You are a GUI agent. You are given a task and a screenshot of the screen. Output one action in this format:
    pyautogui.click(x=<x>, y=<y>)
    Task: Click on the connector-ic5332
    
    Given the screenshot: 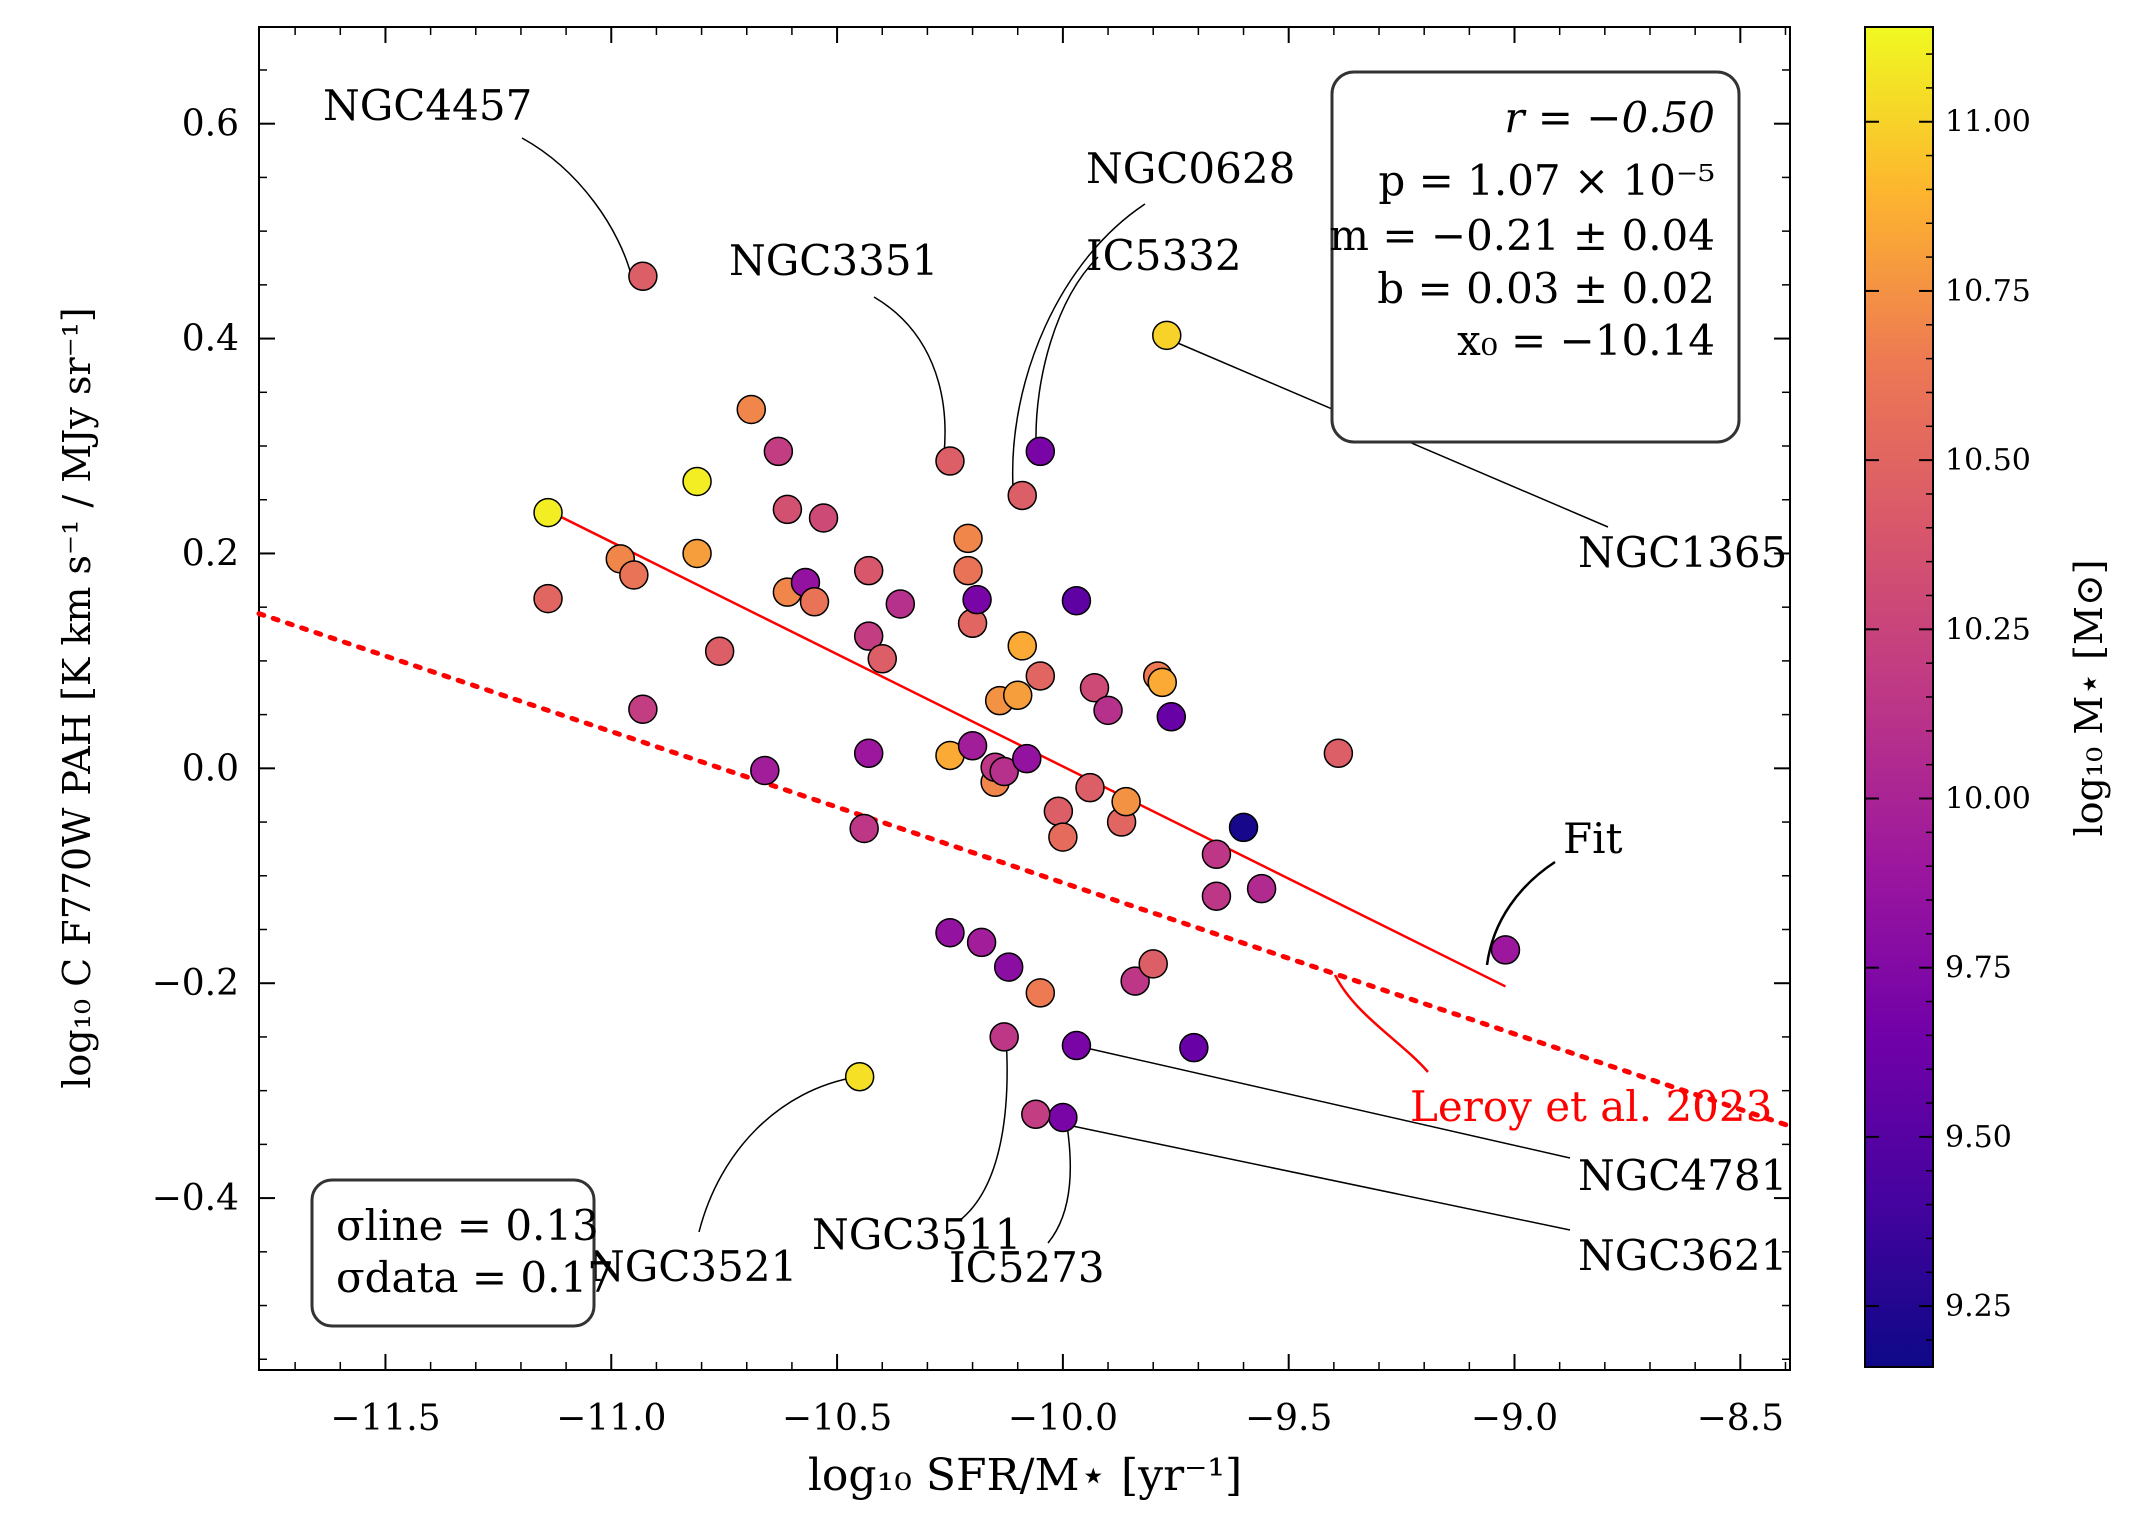 What is the action you would take?
    pyautogui.click(x=1067, y=349)
    